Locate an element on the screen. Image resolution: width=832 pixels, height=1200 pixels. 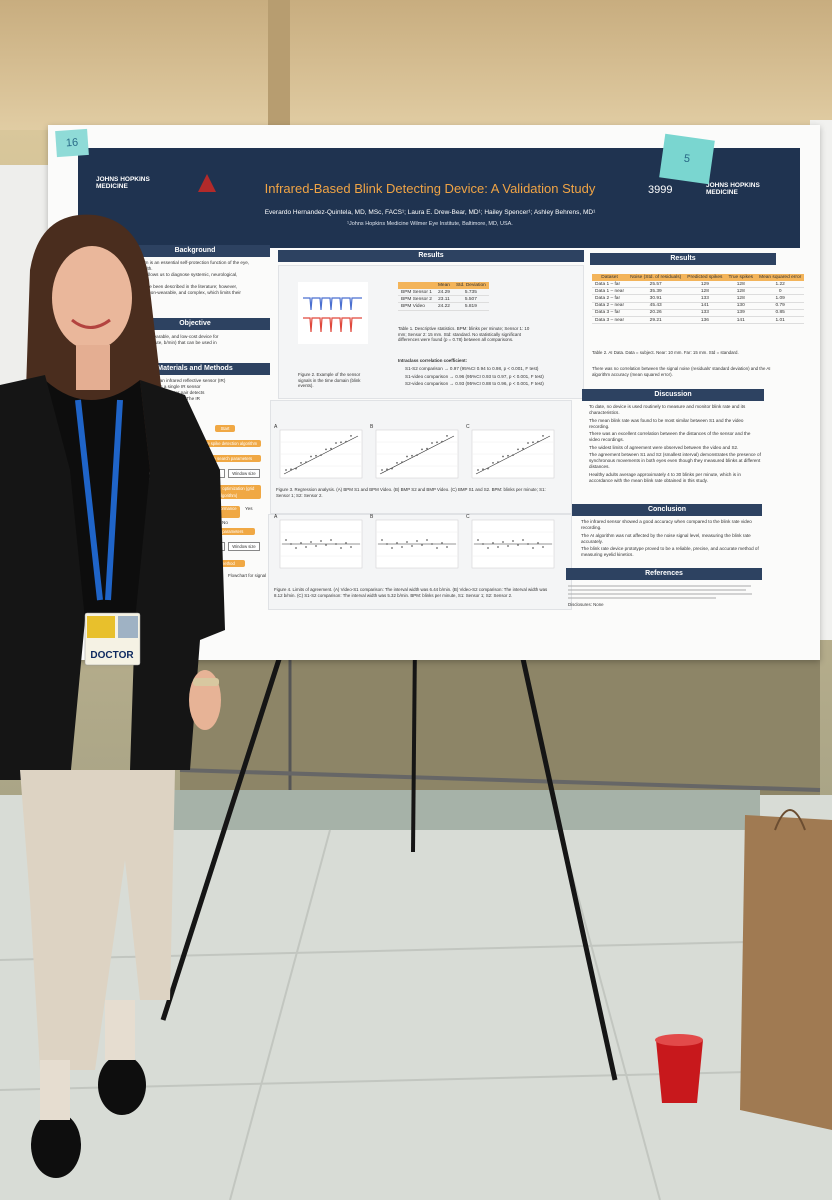
table-cell: 5.507 is located at coordinates (470, 299).